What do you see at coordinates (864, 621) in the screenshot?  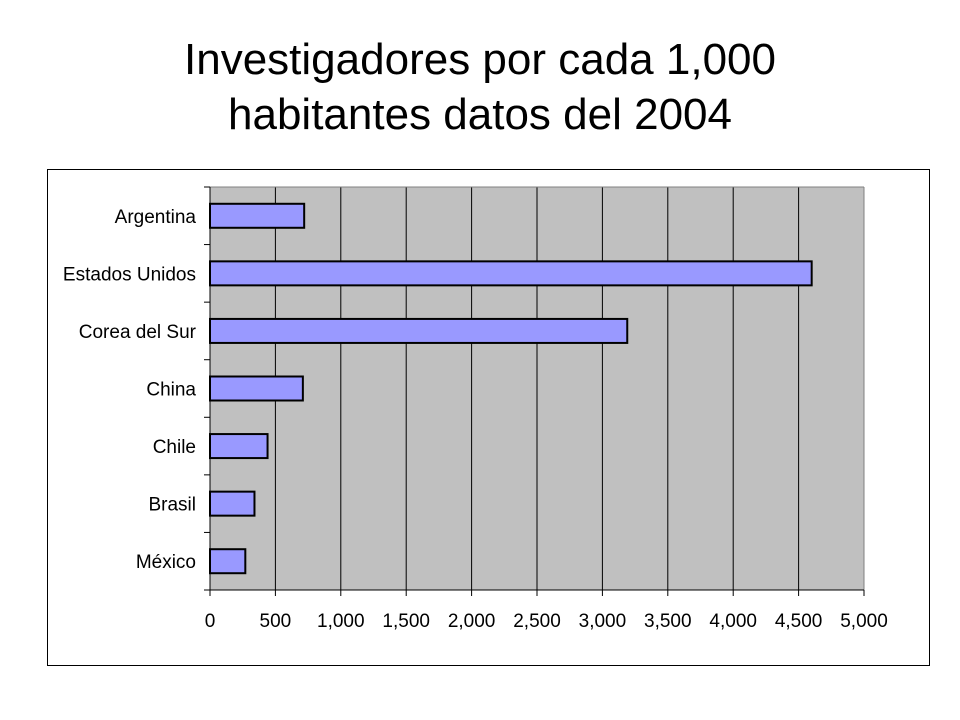 I see `x-tick-label: 5,000` at bounding box center [864, 621].